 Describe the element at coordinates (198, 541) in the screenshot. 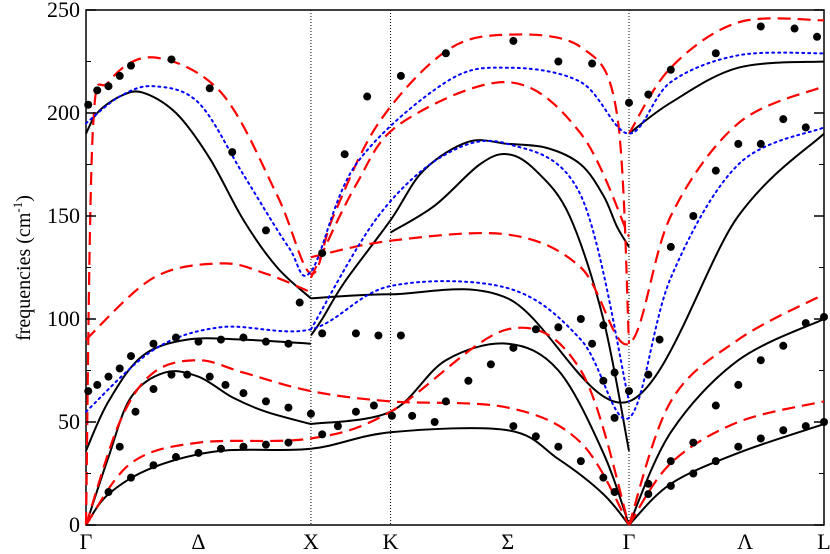

I see `x-tick-label: Δ` at that location.